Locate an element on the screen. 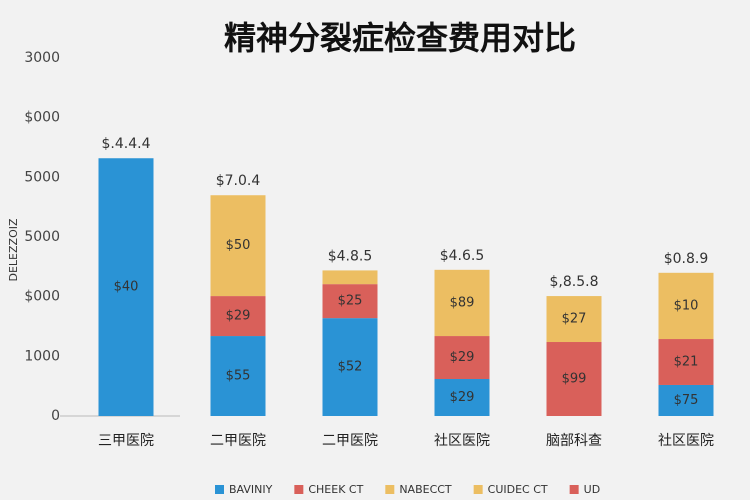 This screenshot has height=500, width=750. legend-label: CHEEK CT is located at coordinates (335, 489).